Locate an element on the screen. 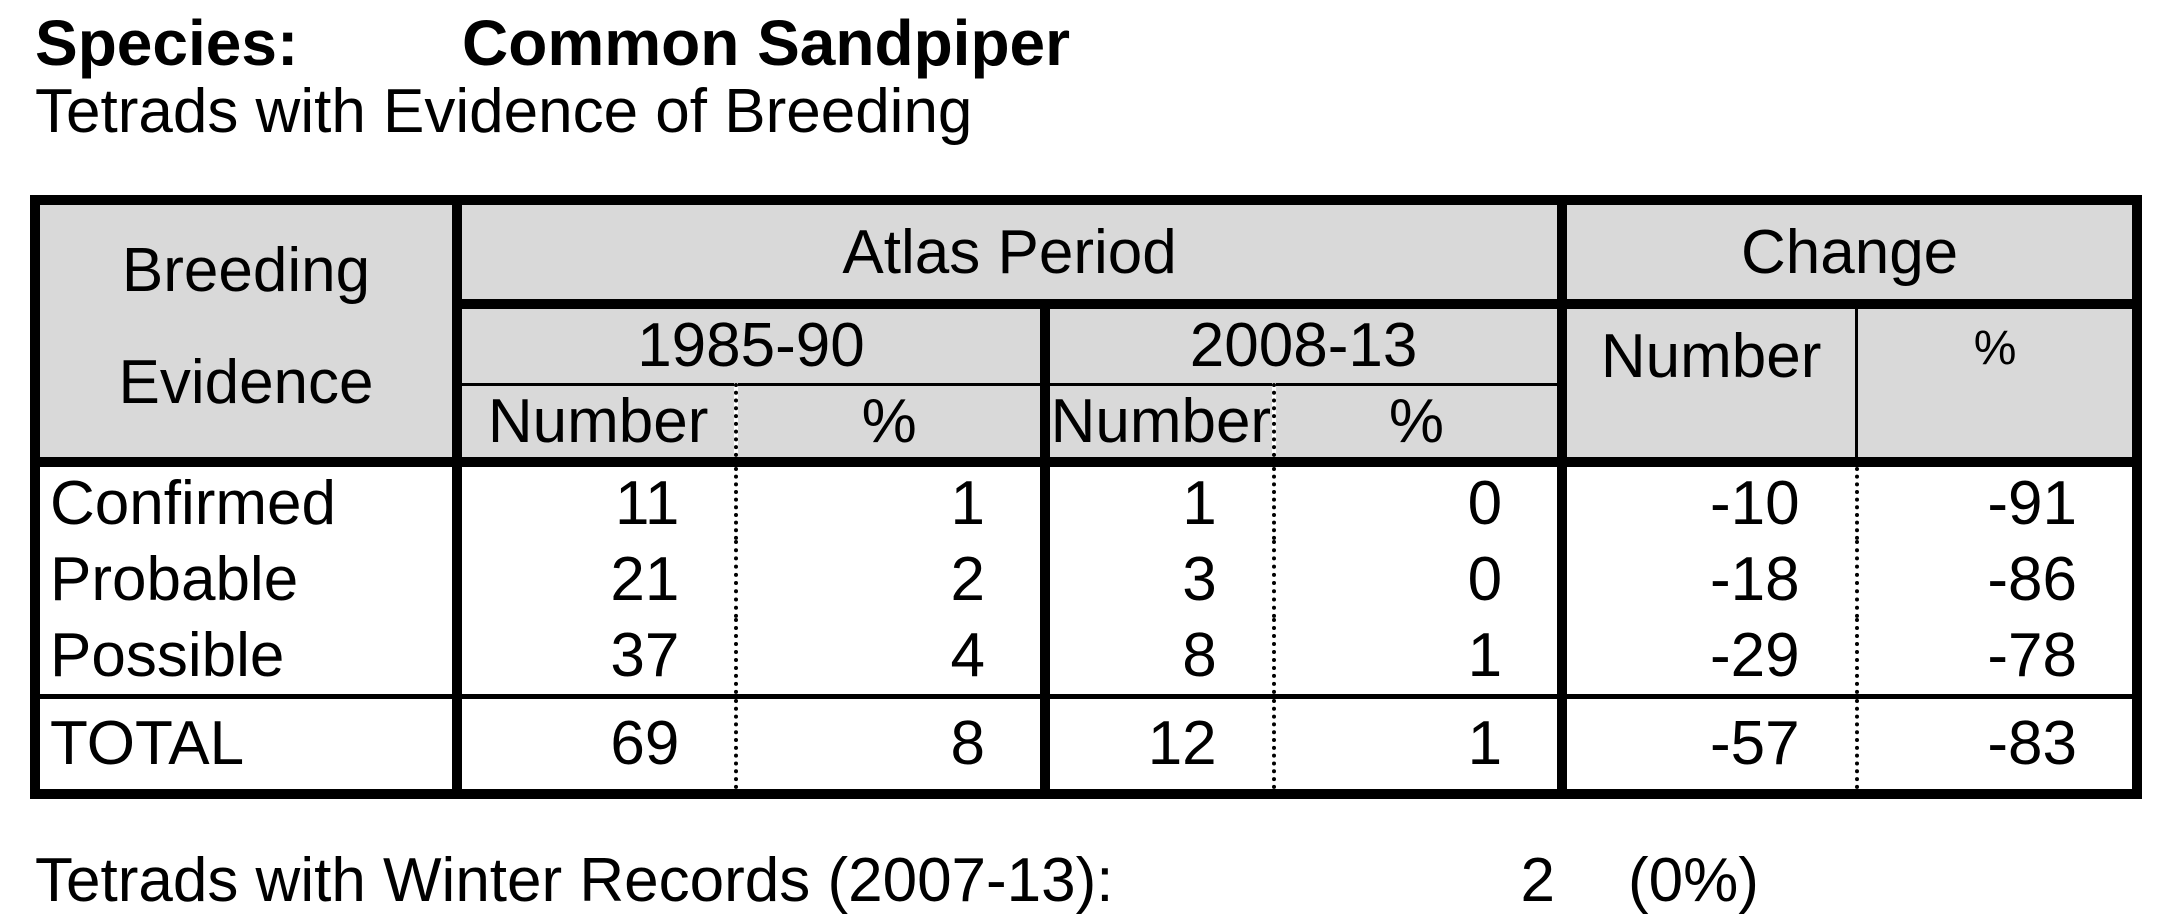  p2-number-cell: 3 is located at coordinates (1160, 579).